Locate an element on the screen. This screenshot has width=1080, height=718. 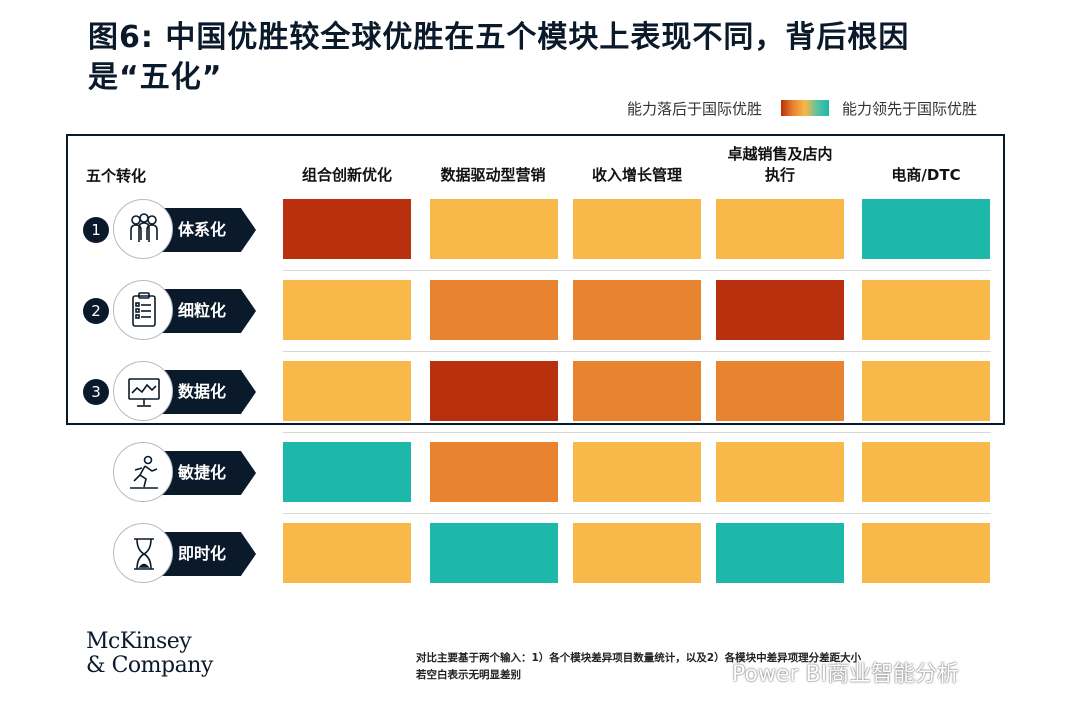
hourglass-icon is located at coordinates (143, 553).